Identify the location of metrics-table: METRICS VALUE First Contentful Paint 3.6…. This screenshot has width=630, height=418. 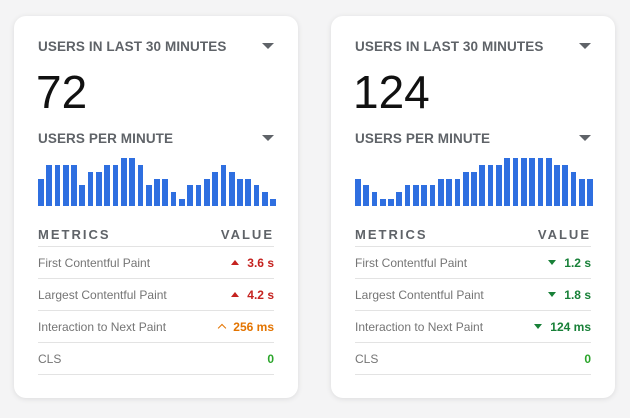
(156, 298).